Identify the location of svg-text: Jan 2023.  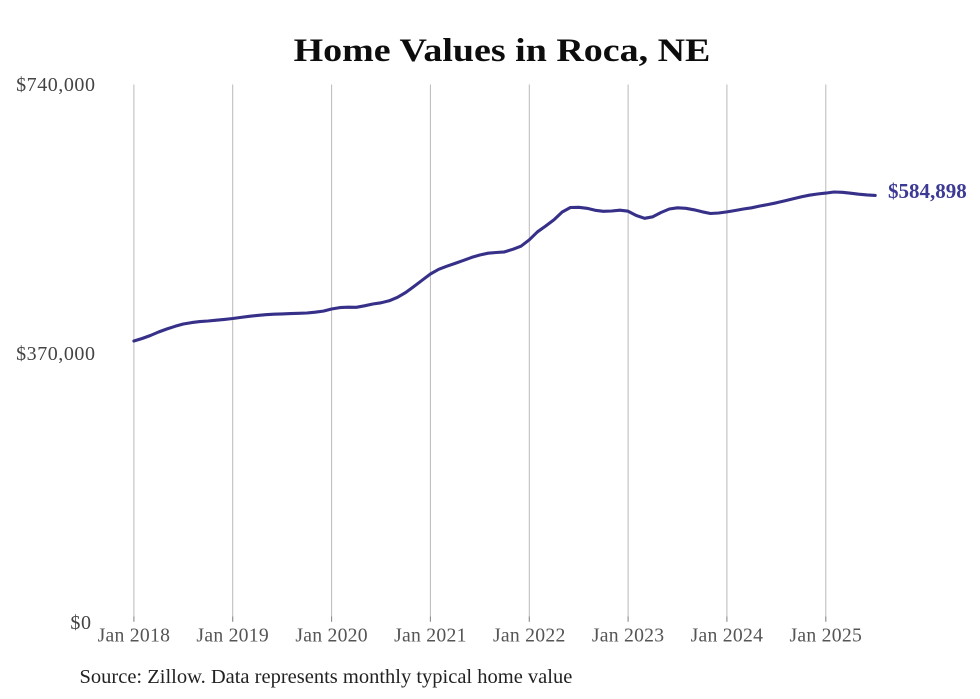
(628, 636).